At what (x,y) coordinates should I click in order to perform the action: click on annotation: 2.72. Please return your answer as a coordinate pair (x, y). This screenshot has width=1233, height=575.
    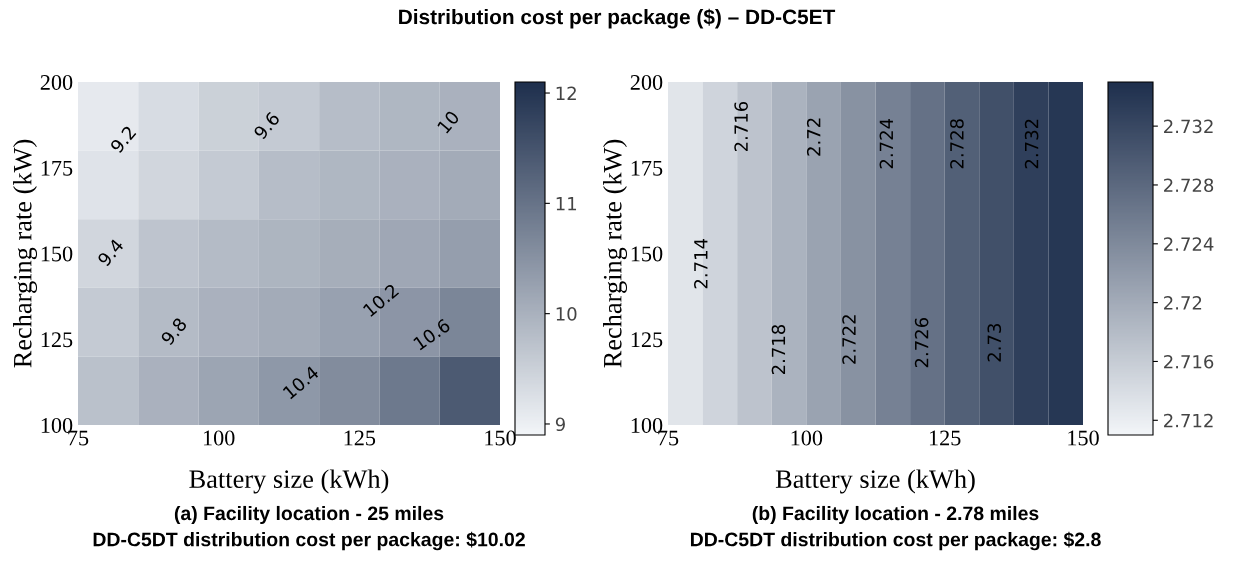
    Looking at the image, I should click on (813, 137).